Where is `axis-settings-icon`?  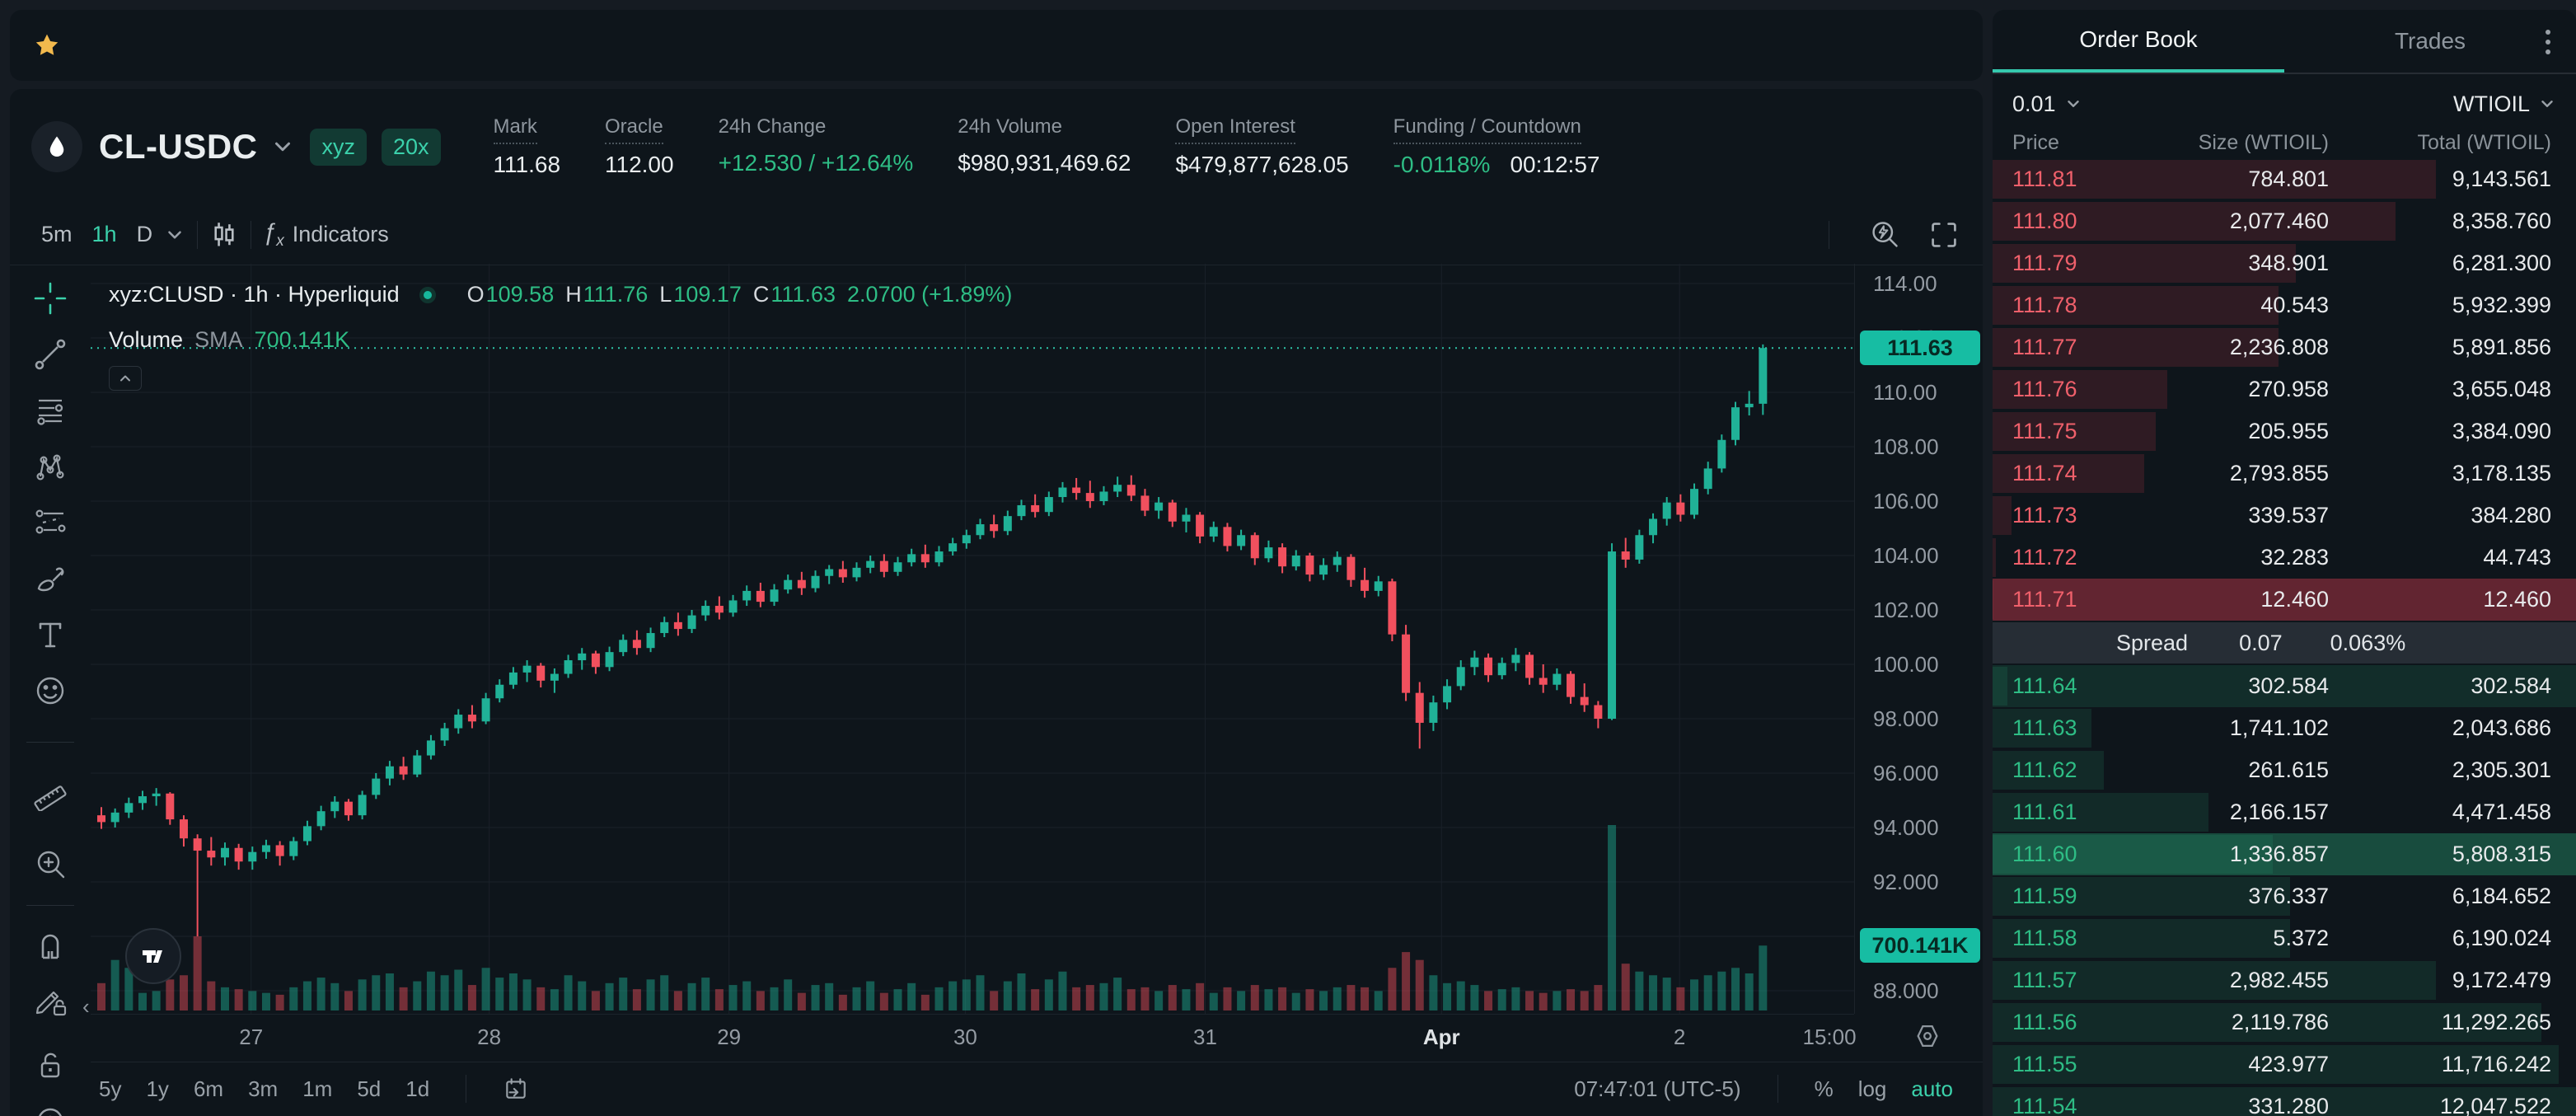
axis-settings-icon is located at coordinates (1927, 1036).